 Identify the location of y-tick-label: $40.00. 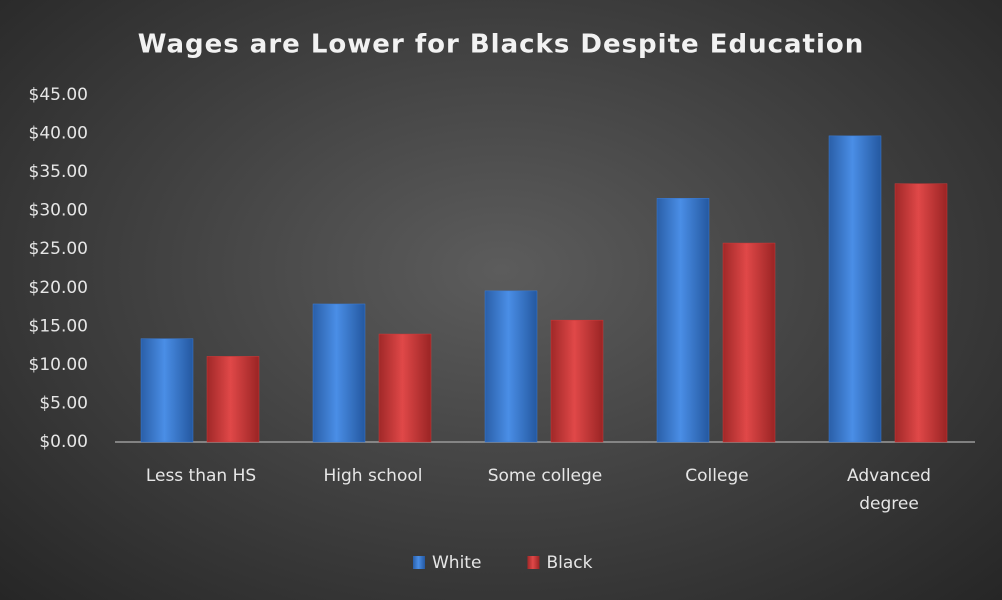
(58, 134).